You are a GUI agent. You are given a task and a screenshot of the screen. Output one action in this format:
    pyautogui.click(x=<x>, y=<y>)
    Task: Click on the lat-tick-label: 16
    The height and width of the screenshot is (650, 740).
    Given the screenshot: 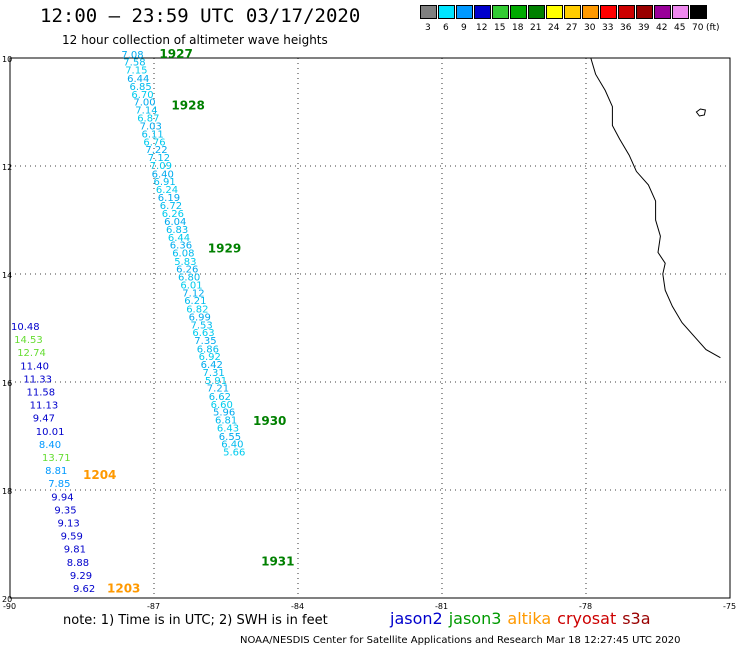 What is the action you would take?
    pyautogui.click(x=7, y=383)
    